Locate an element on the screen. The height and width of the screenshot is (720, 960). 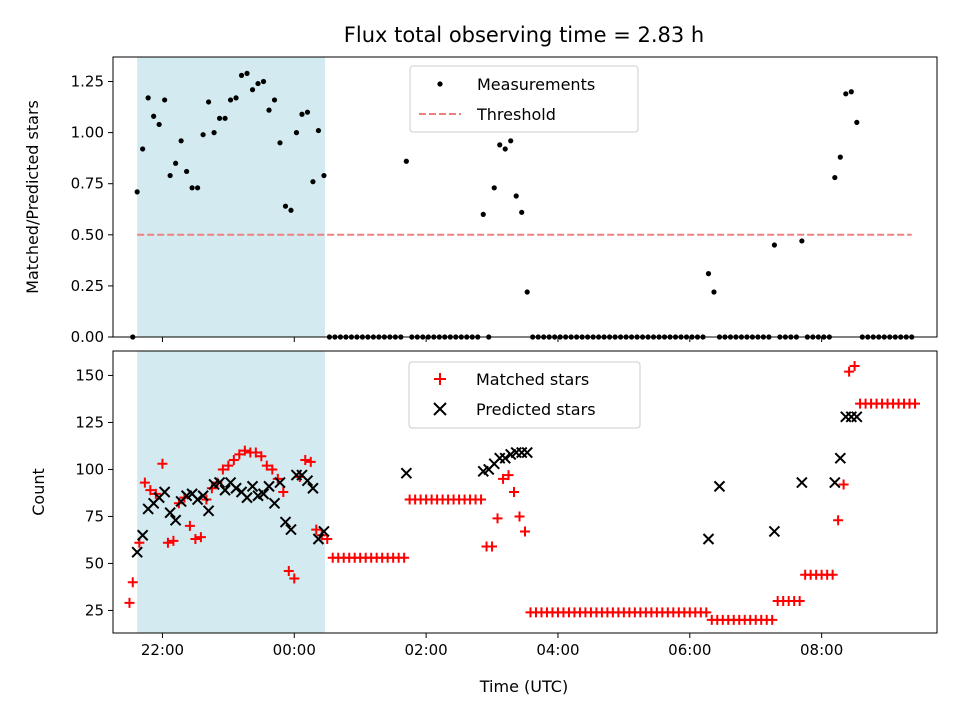
bottom-y-tick-label-4: 125 is located at coordinates (89, 422).